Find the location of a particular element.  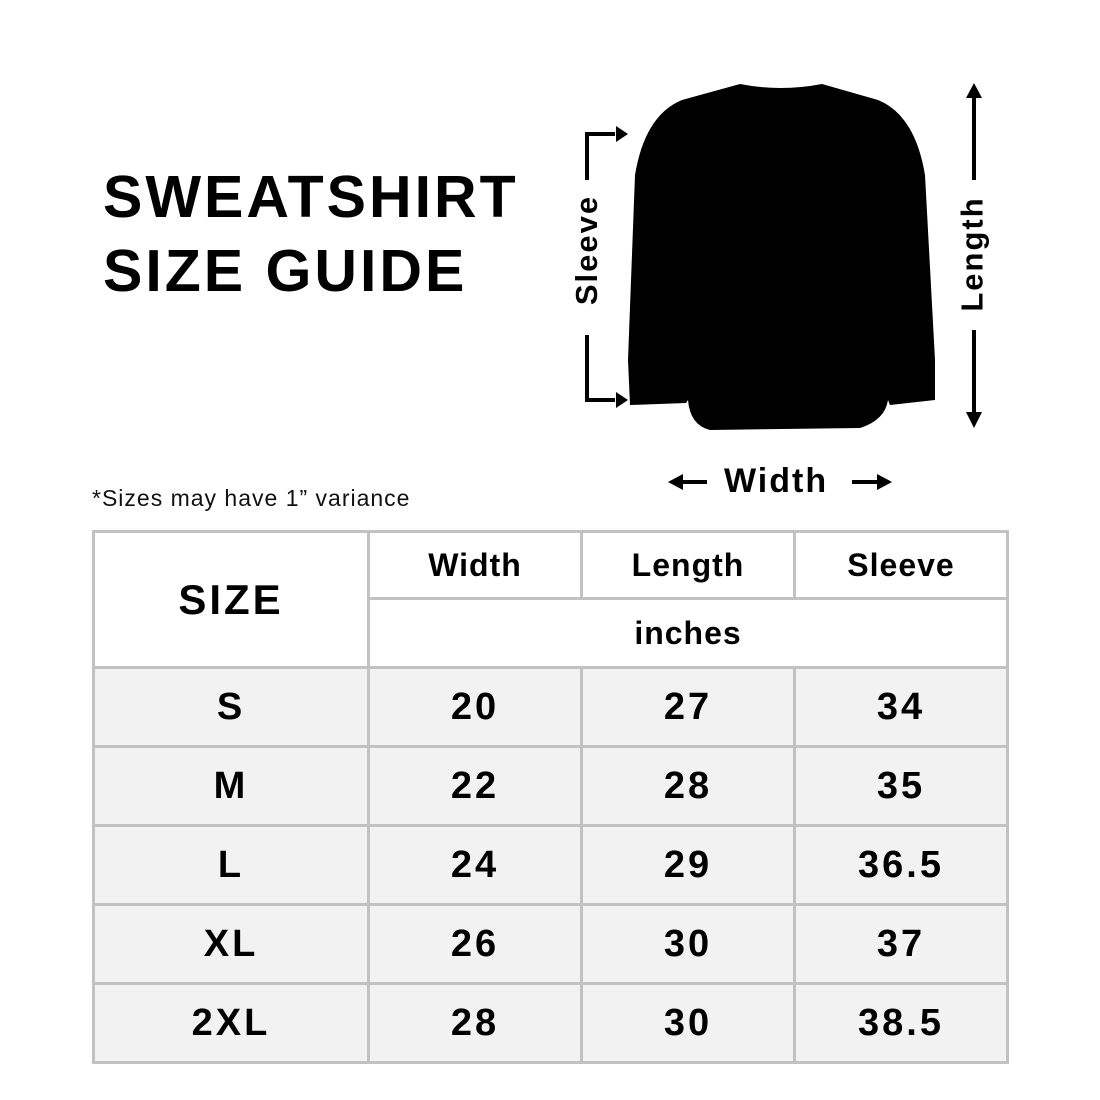

width-cell: 20 is located at coordinates (475, 707).